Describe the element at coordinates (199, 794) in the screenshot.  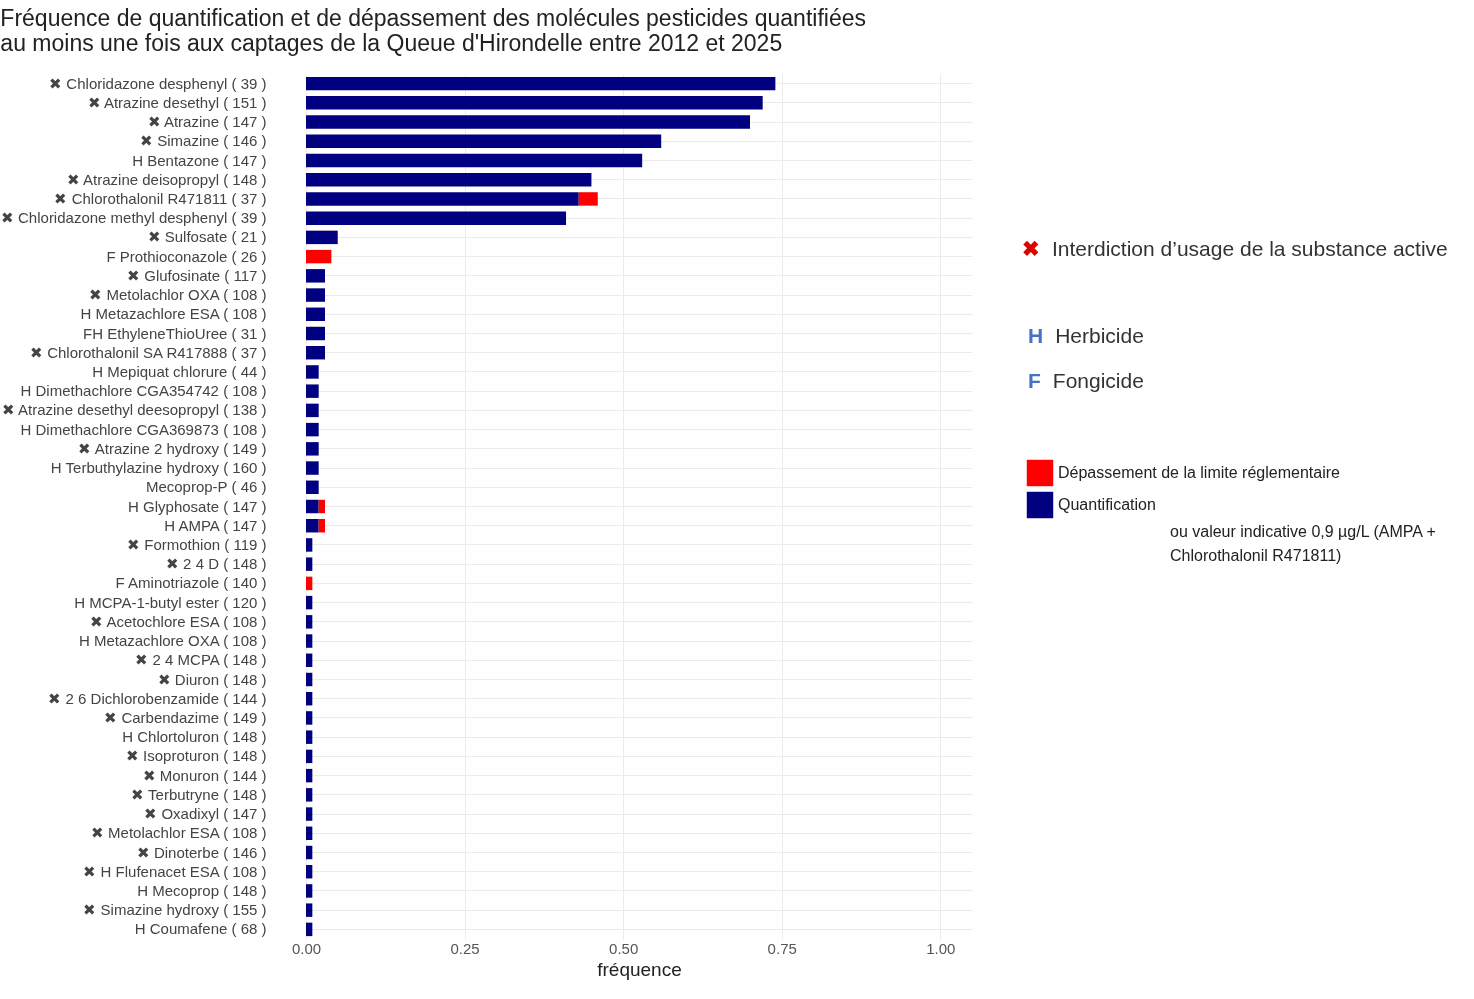
I see `y-tick-label: ✖ Terbutryne ( 148 )` at that location.